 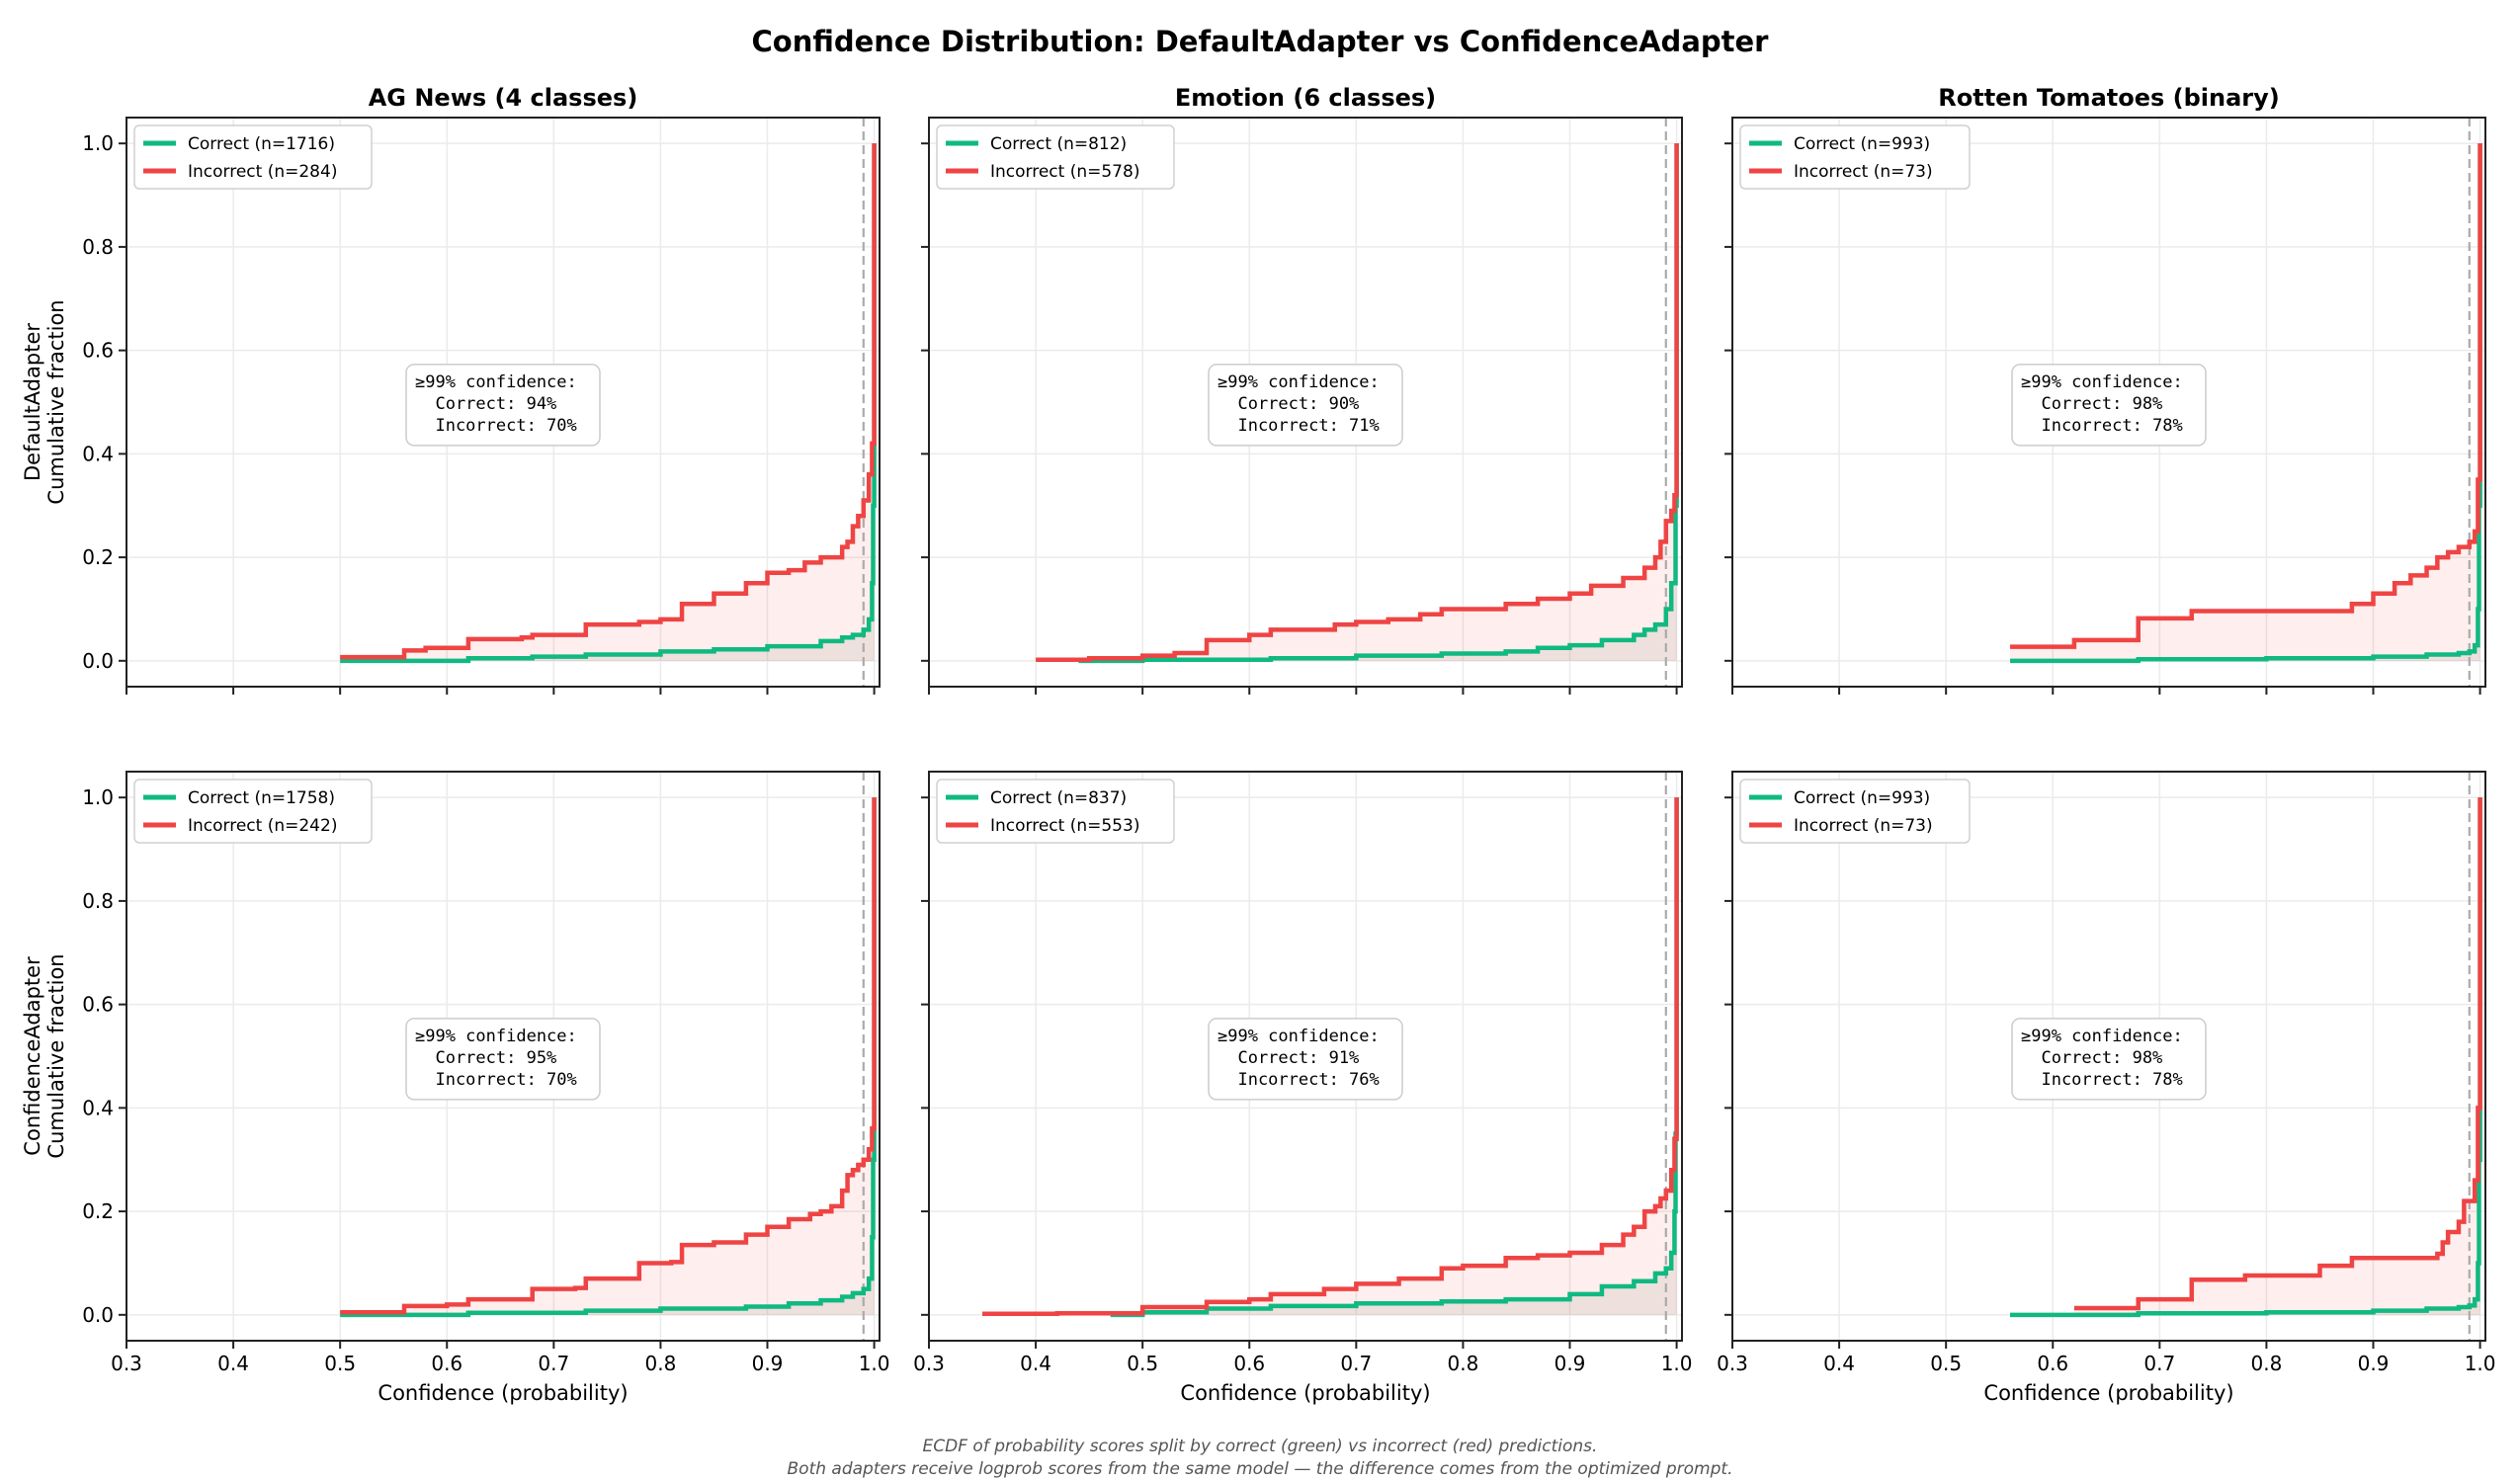 I want to click on x-tick-label: 0.5, so click(x=1142, y=1363).